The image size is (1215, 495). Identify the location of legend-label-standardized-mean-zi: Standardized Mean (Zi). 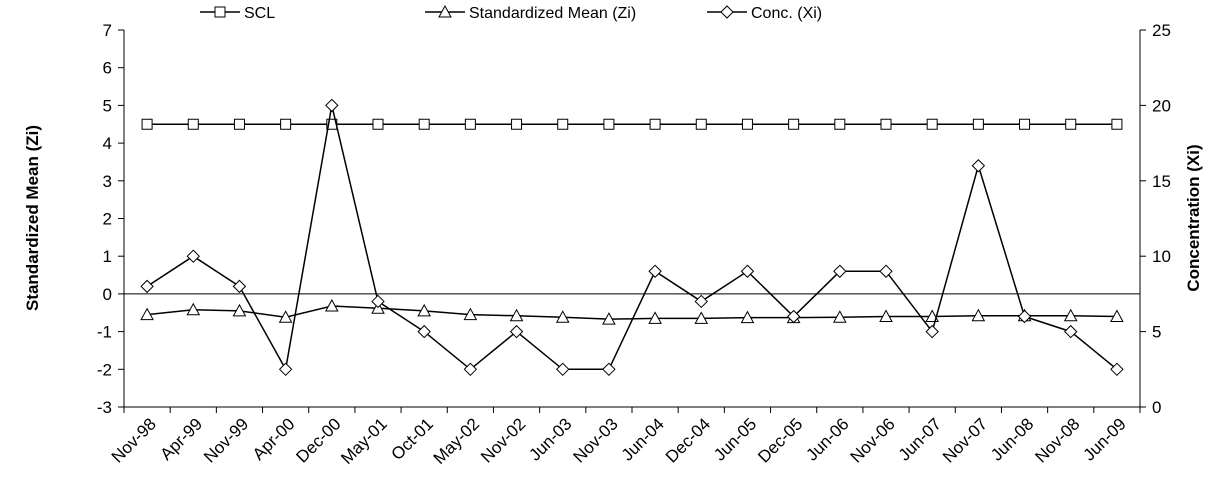
(552, 13).